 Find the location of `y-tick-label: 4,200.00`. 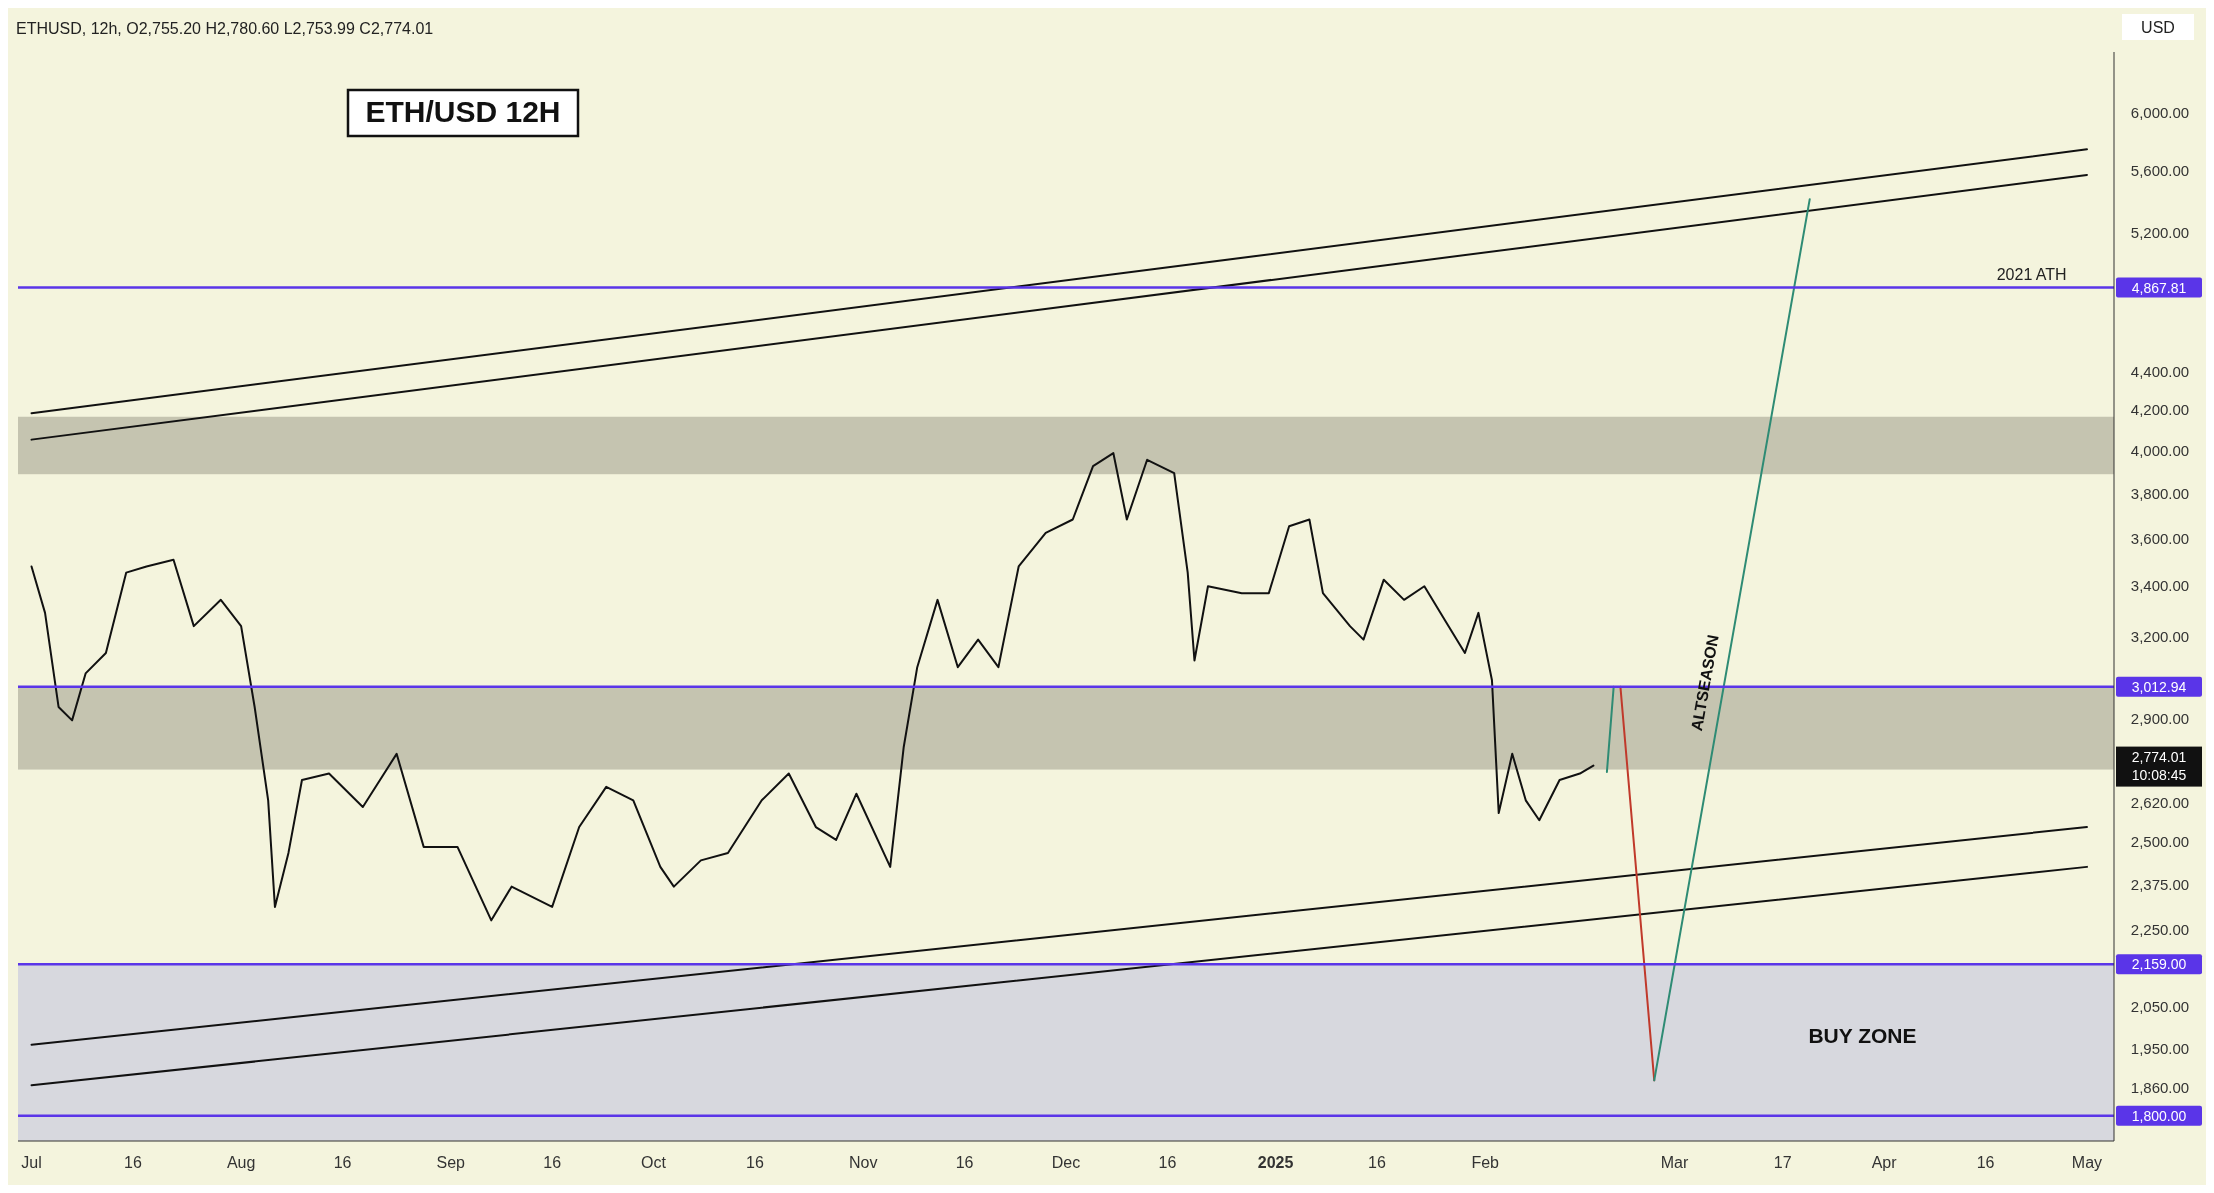

y-tick-label: 4,200.00 is located at coordinates (2160, 410).